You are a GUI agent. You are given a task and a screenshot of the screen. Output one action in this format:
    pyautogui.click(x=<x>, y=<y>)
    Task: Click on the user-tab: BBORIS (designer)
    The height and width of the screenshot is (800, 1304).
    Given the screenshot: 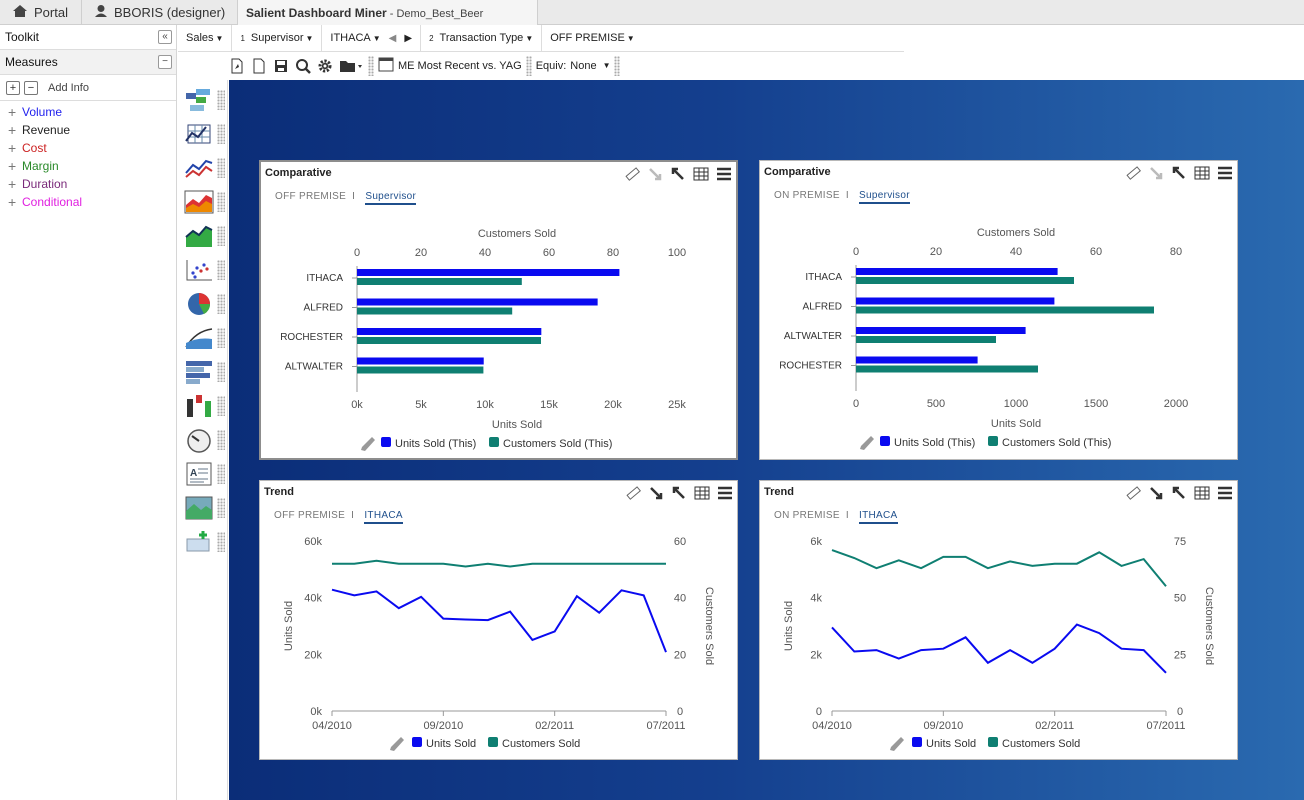 What is the action you would take?
    pyautogui.click(x=160, y=12)
    